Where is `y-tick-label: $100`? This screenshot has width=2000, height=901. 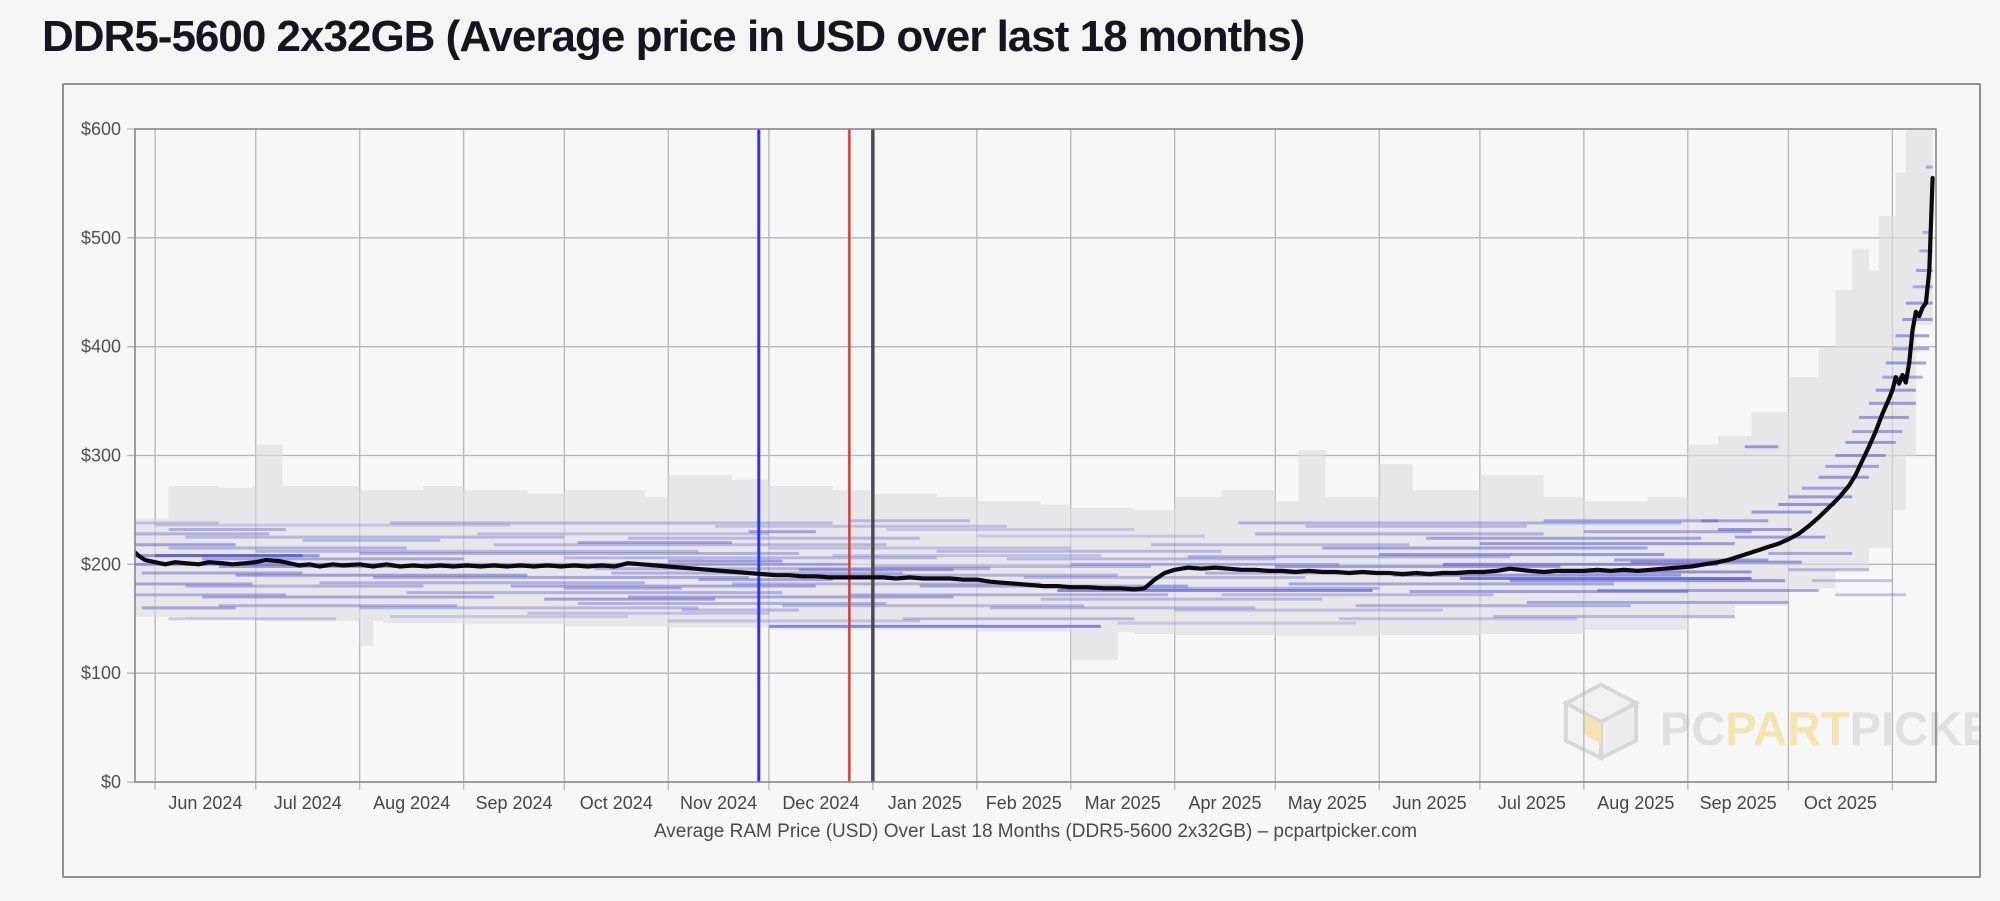
y-tick-label: $100 is located at coordinates (101, 673).